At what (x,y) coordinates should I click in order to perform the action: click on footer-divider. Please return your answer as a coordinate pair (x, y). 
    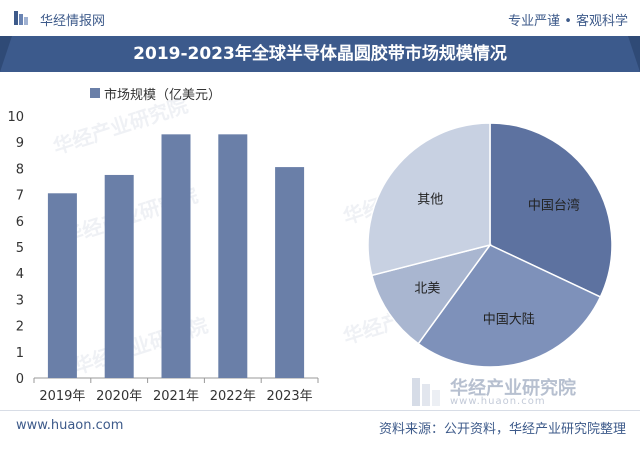
    Looking at the image, I should click on (320, 410).